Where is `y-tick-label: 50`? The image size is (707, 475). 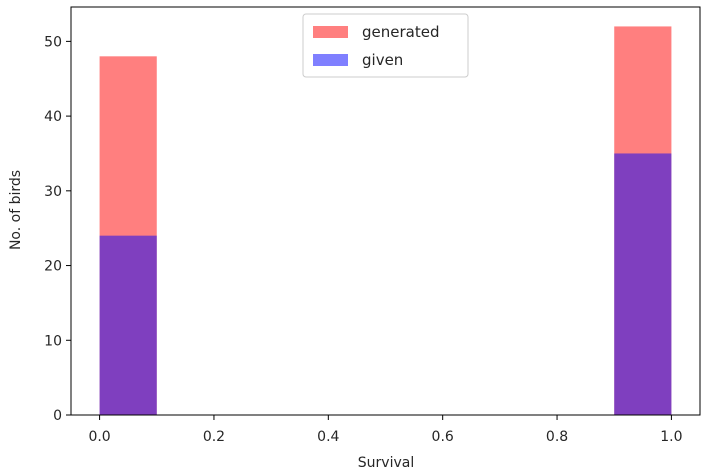 y-tick-label: 50 is located at coordinates (53, 42).